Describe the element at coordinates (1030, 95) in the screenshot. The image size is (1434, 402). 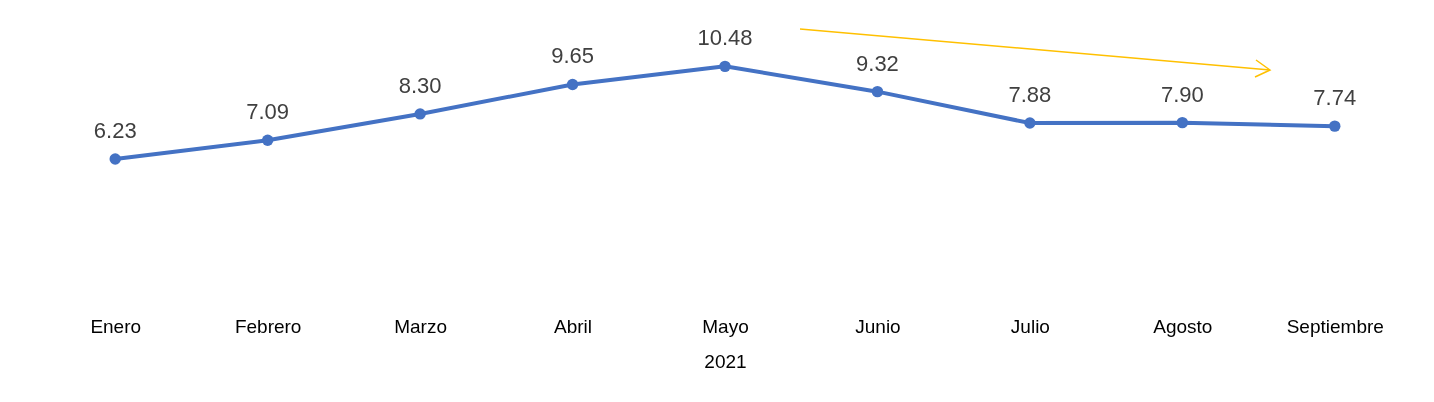
I see `data-label: 7.88` at that location.